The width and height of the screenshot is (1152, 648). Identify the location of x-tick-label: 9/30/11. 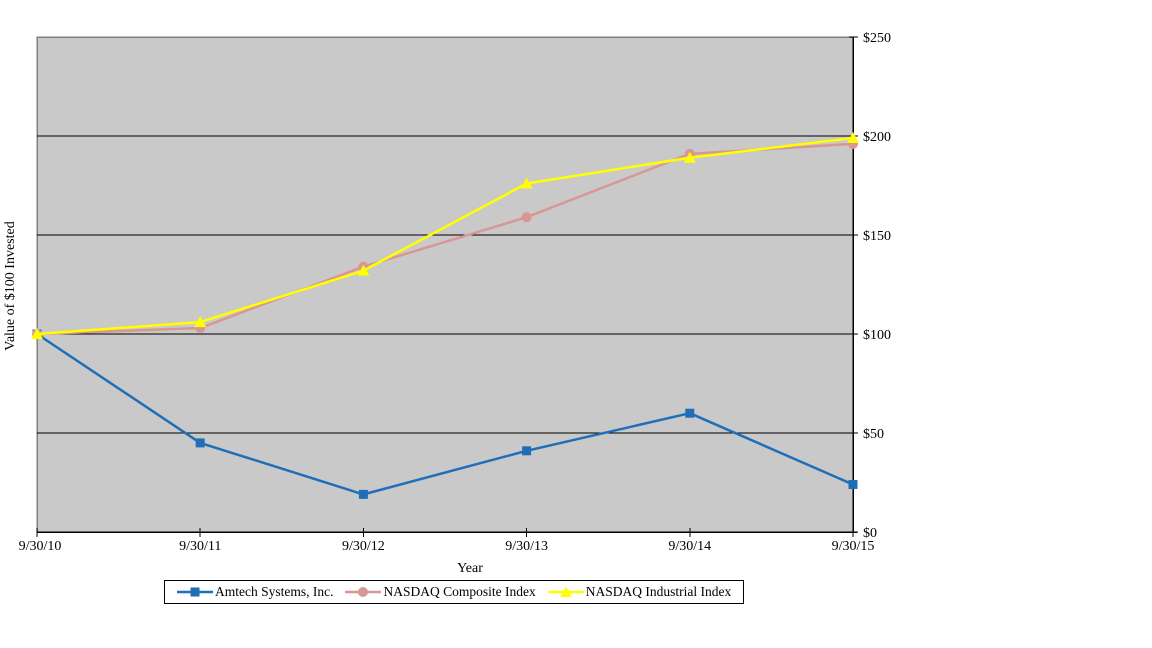
(200, 546).